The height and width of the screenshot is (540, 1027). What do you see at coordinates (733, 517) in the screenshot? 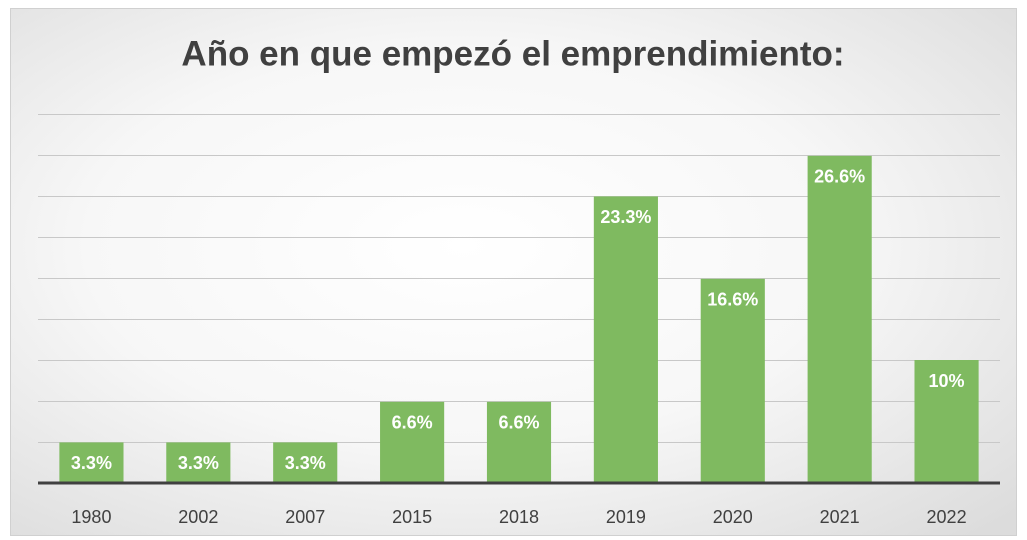
I see `x-tick-label: 2020` at bounding box center [733, 517].